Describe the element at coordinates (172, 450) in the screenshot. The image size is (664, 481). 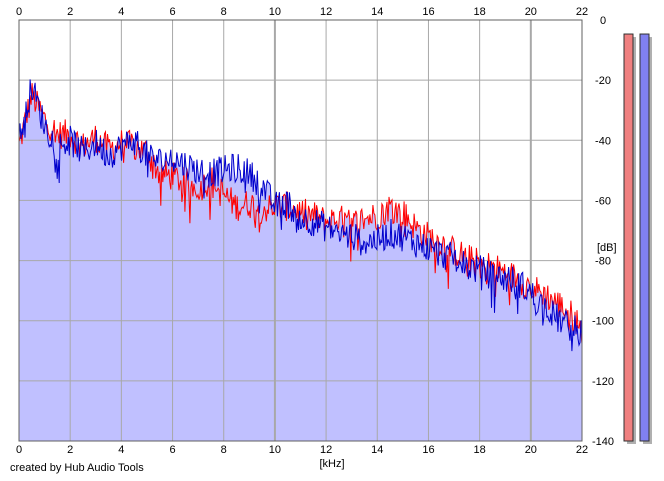
I see `x-tick-label-bottom: 6` at that location.